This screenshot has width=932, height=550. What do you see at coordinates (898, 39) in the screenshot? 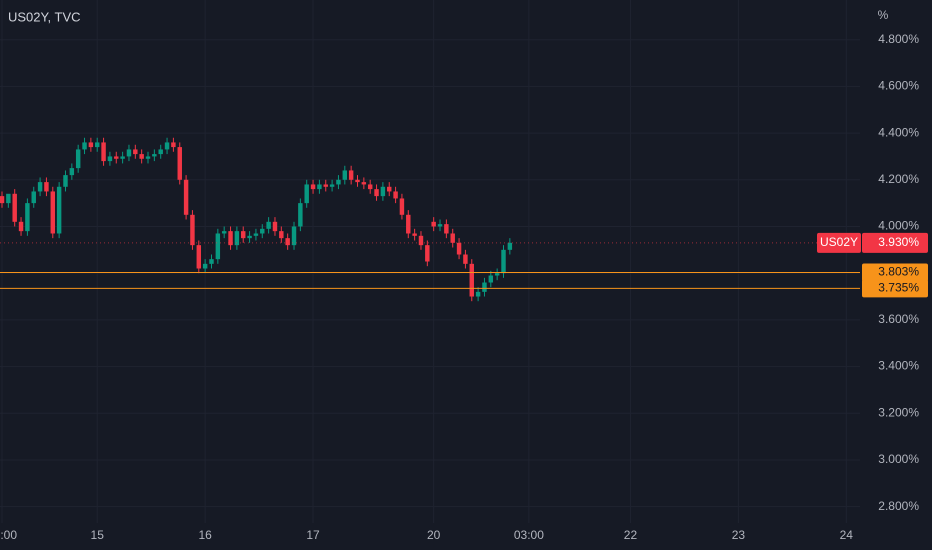
I see `y-tick-label: 4.800%` at bounding box center [898, 39].